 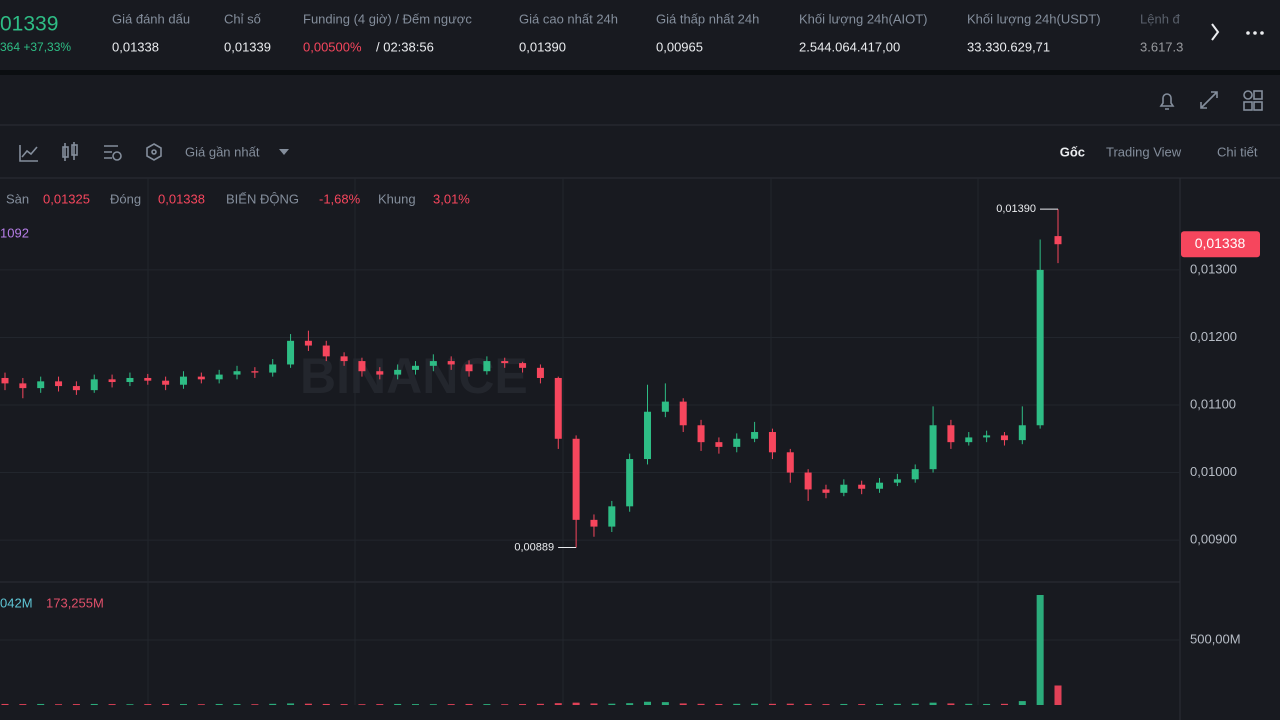 What do you see at coordinates (451, 198) in the screenshot?
I see `legend-value: 3,01%` at bounding box center [451, 198].